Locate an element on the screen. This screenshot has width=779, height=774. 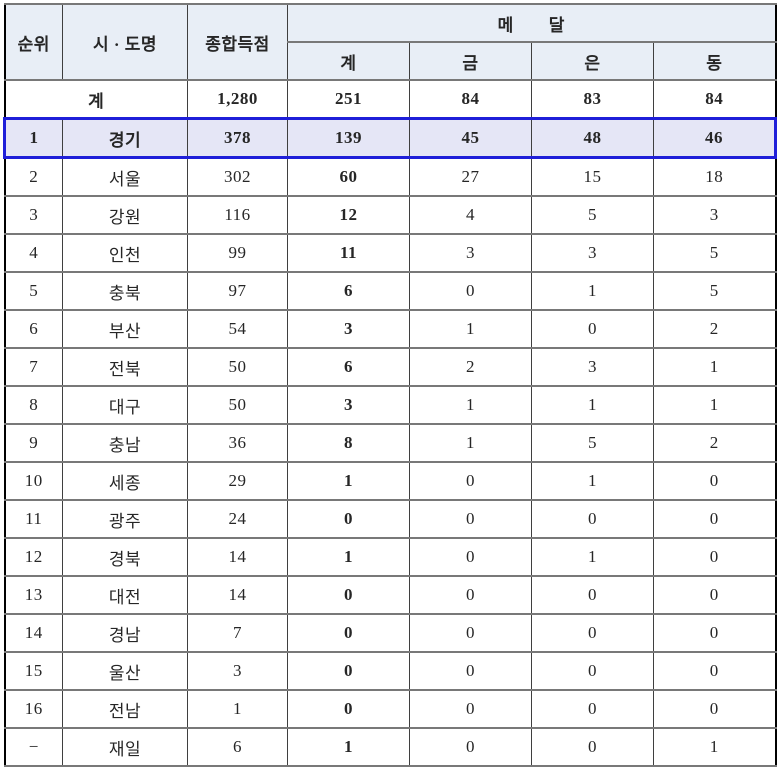
rank-cell: 13 is located at coordinates (33, 595).